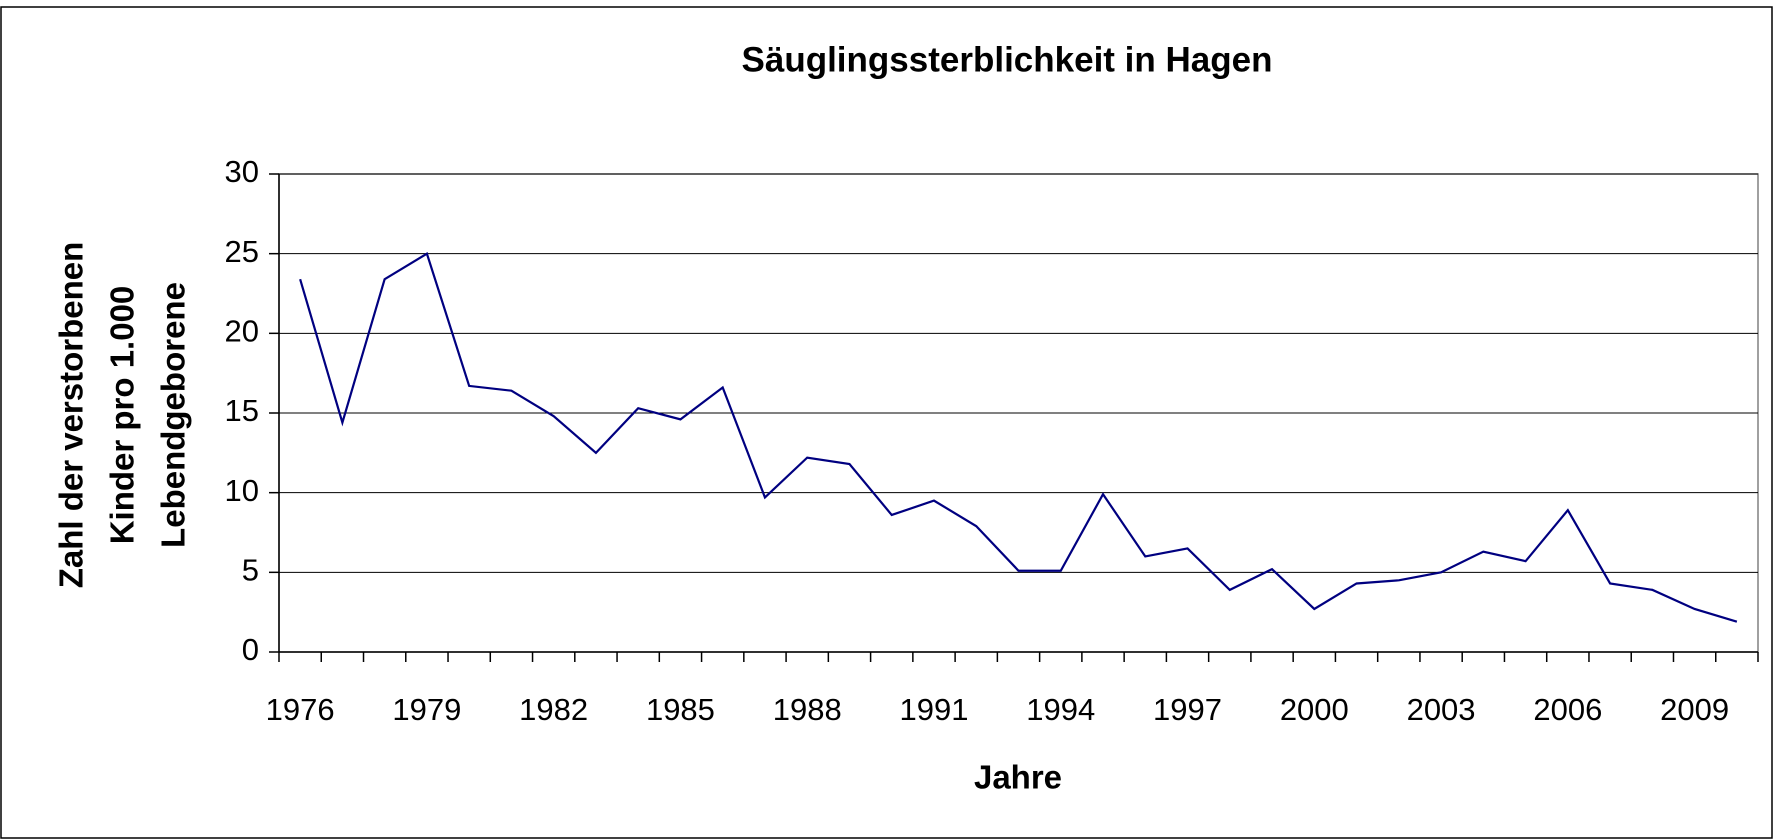 The image size is (1773, 839). What do you see at coordinates (242, 251) in the screenshot?
I see `y-tick-label: 25` at bounding box center [242, 251].